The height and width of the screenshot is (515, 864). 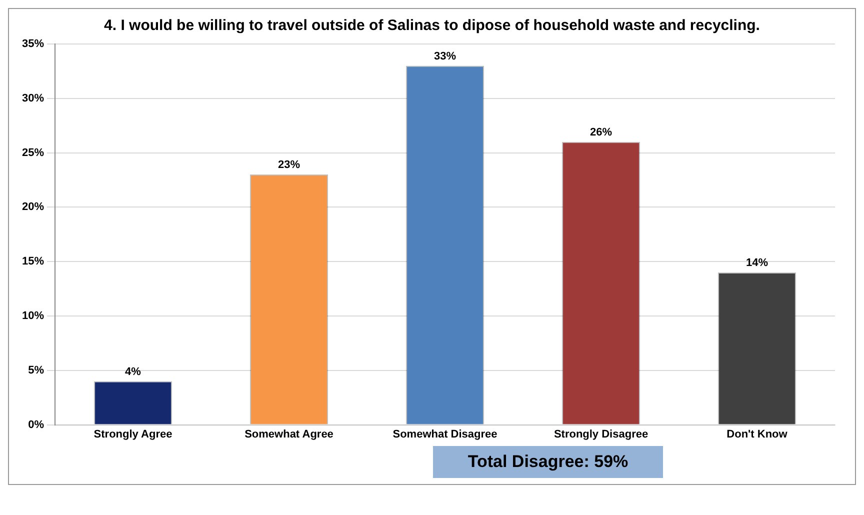 What do you see at coordinates (445, 434) in the screenshot?
I see `x-tick-label: Somewhat Disagree` at bounding box center [445, 434].